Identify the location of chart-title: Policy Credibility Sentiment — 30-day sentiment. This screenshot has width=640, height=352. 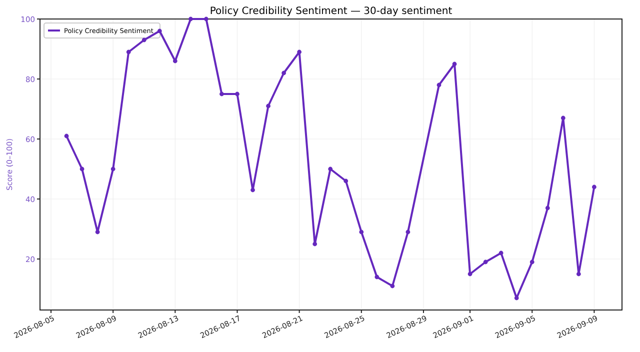
(331, 11).